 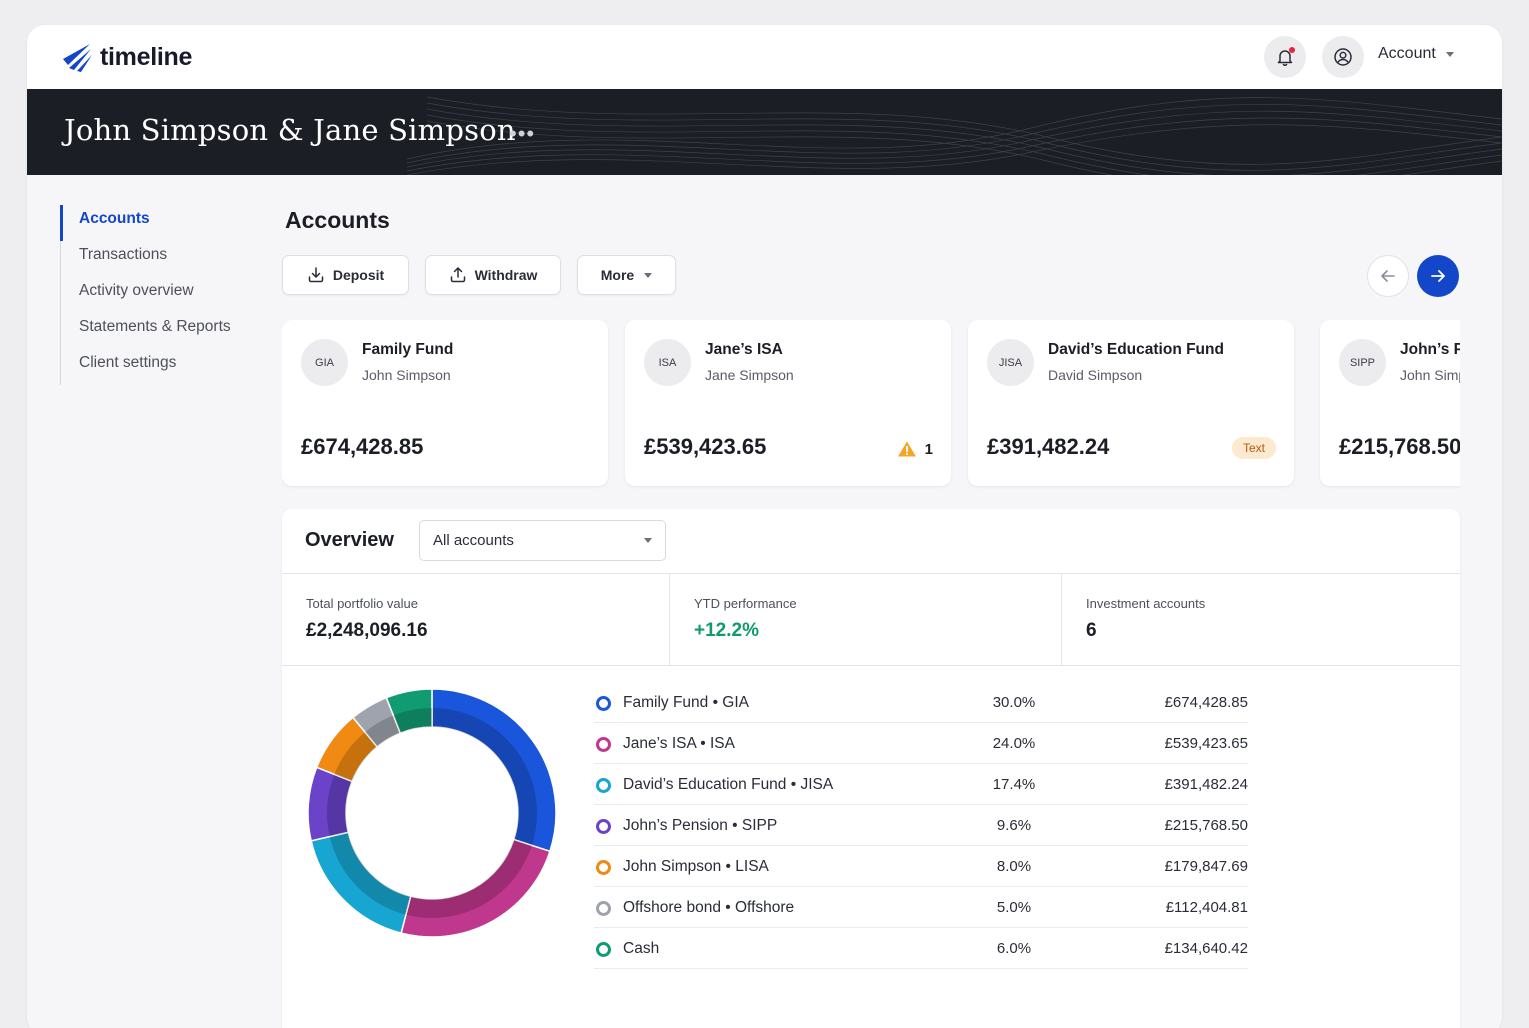 I want to click on account-value: £215,768.50, so click(x=1399, y=446).